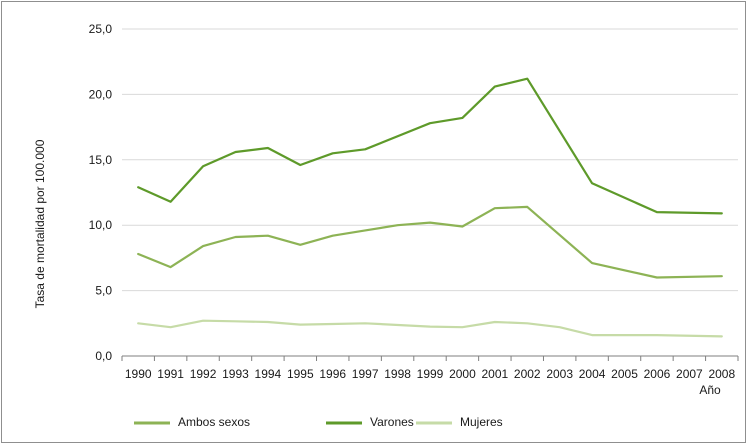  Describe the element at coordinates (527, 374) in the screenshot. I see `x-tick-label: 2002` at that location.